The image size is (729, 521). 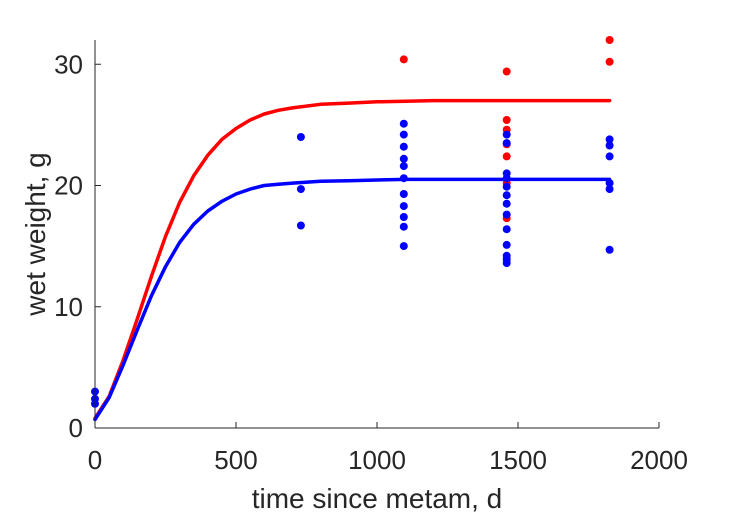 What do you see at coordinates (659, 460) in the screenshot?
I see `x-tick-label: 2000` at bounding box center [659, 460].